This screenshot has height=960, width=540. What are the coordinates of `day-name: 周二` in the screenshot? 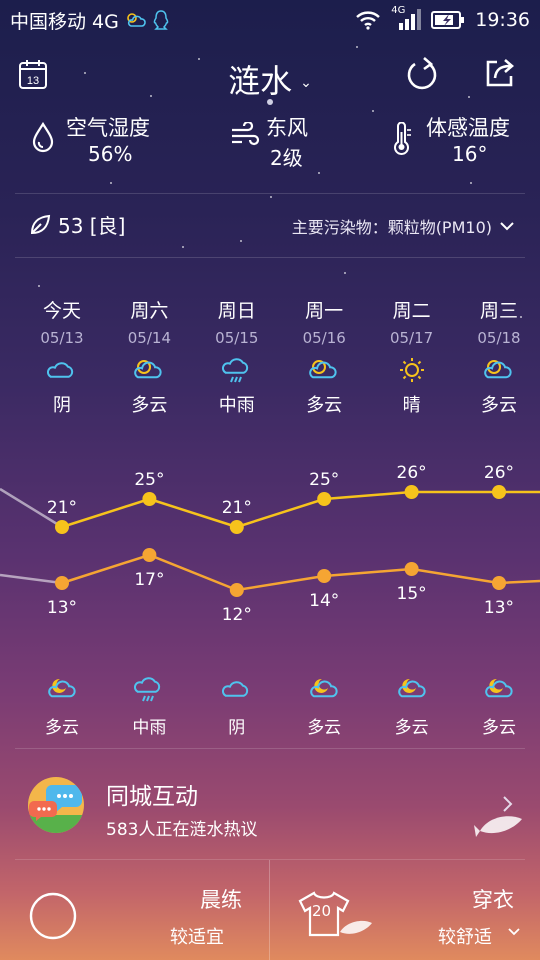 It's located at (411, 311).